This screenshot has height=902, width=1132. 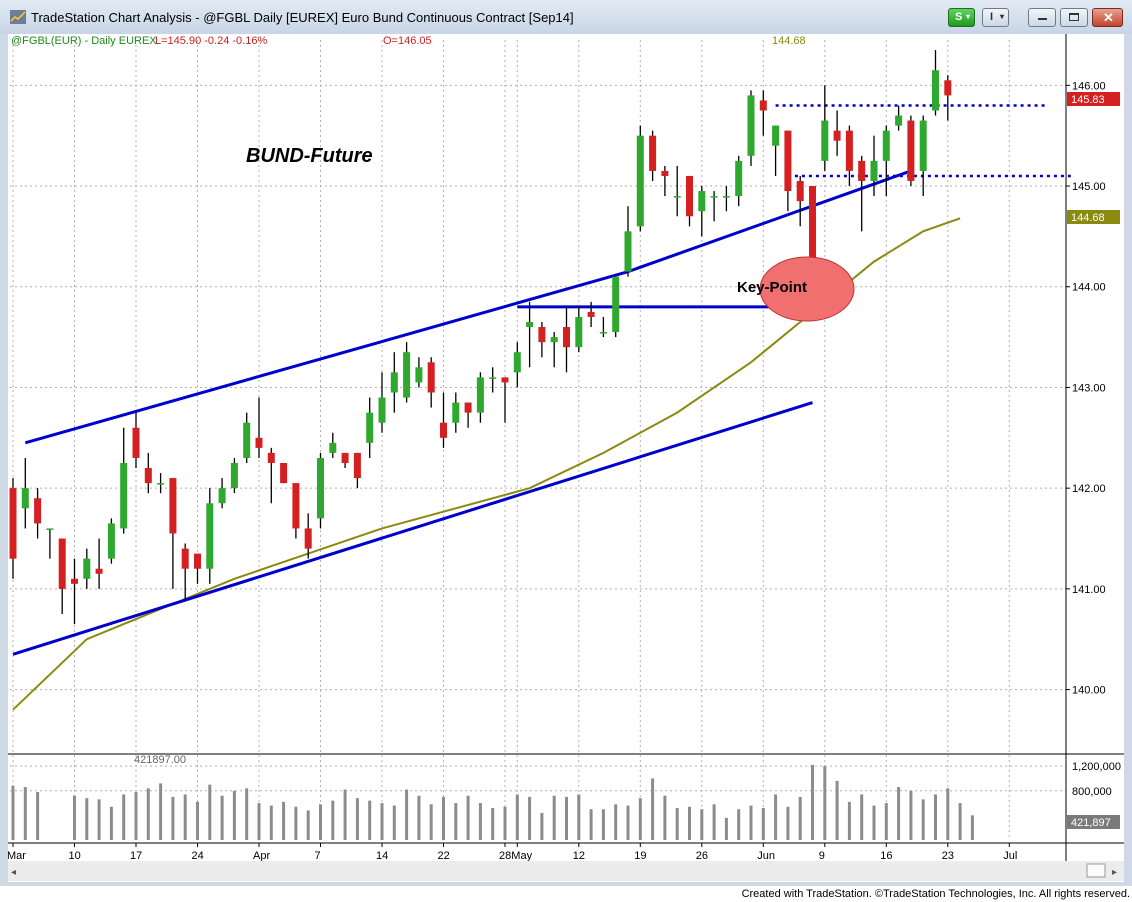 What do you see at coordinates (1114, 872) in the screenshot?
I see `scroll-right-icon: ▸` at bounding box center [1114, 872].